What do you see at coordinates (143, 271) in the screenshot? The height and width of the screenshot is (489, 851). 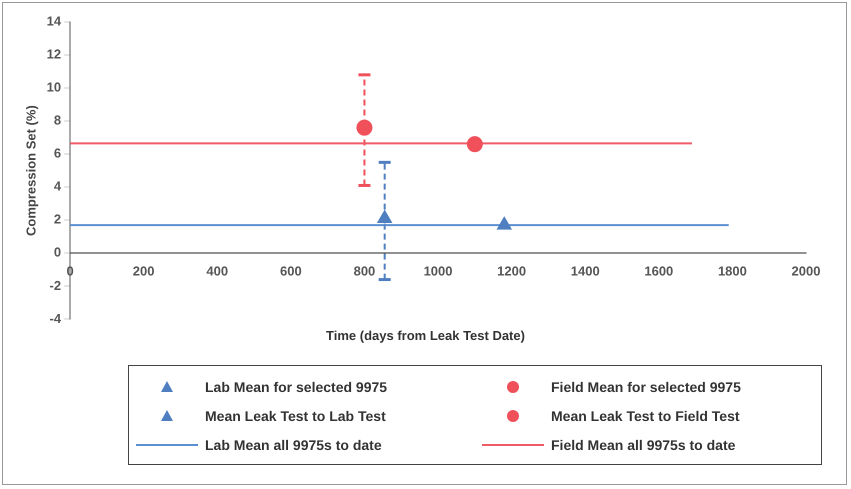 I see `x-tick-label: 200` at bounding box center [143, 271].